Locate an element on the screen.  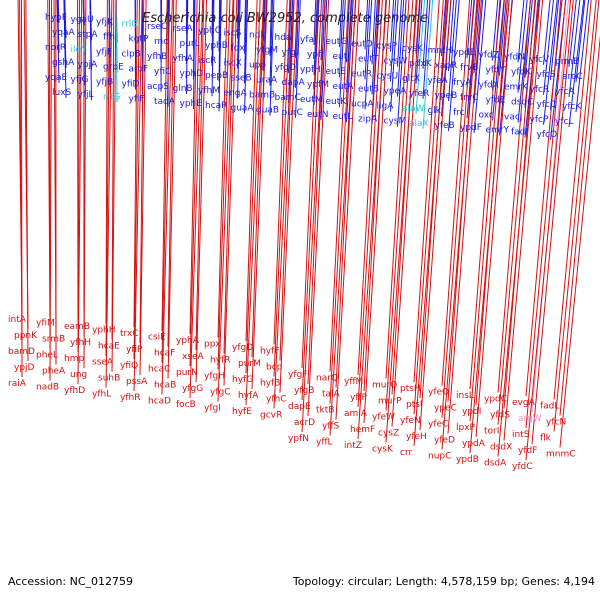
gene-label: yffP is located at coordinates (359, 398).